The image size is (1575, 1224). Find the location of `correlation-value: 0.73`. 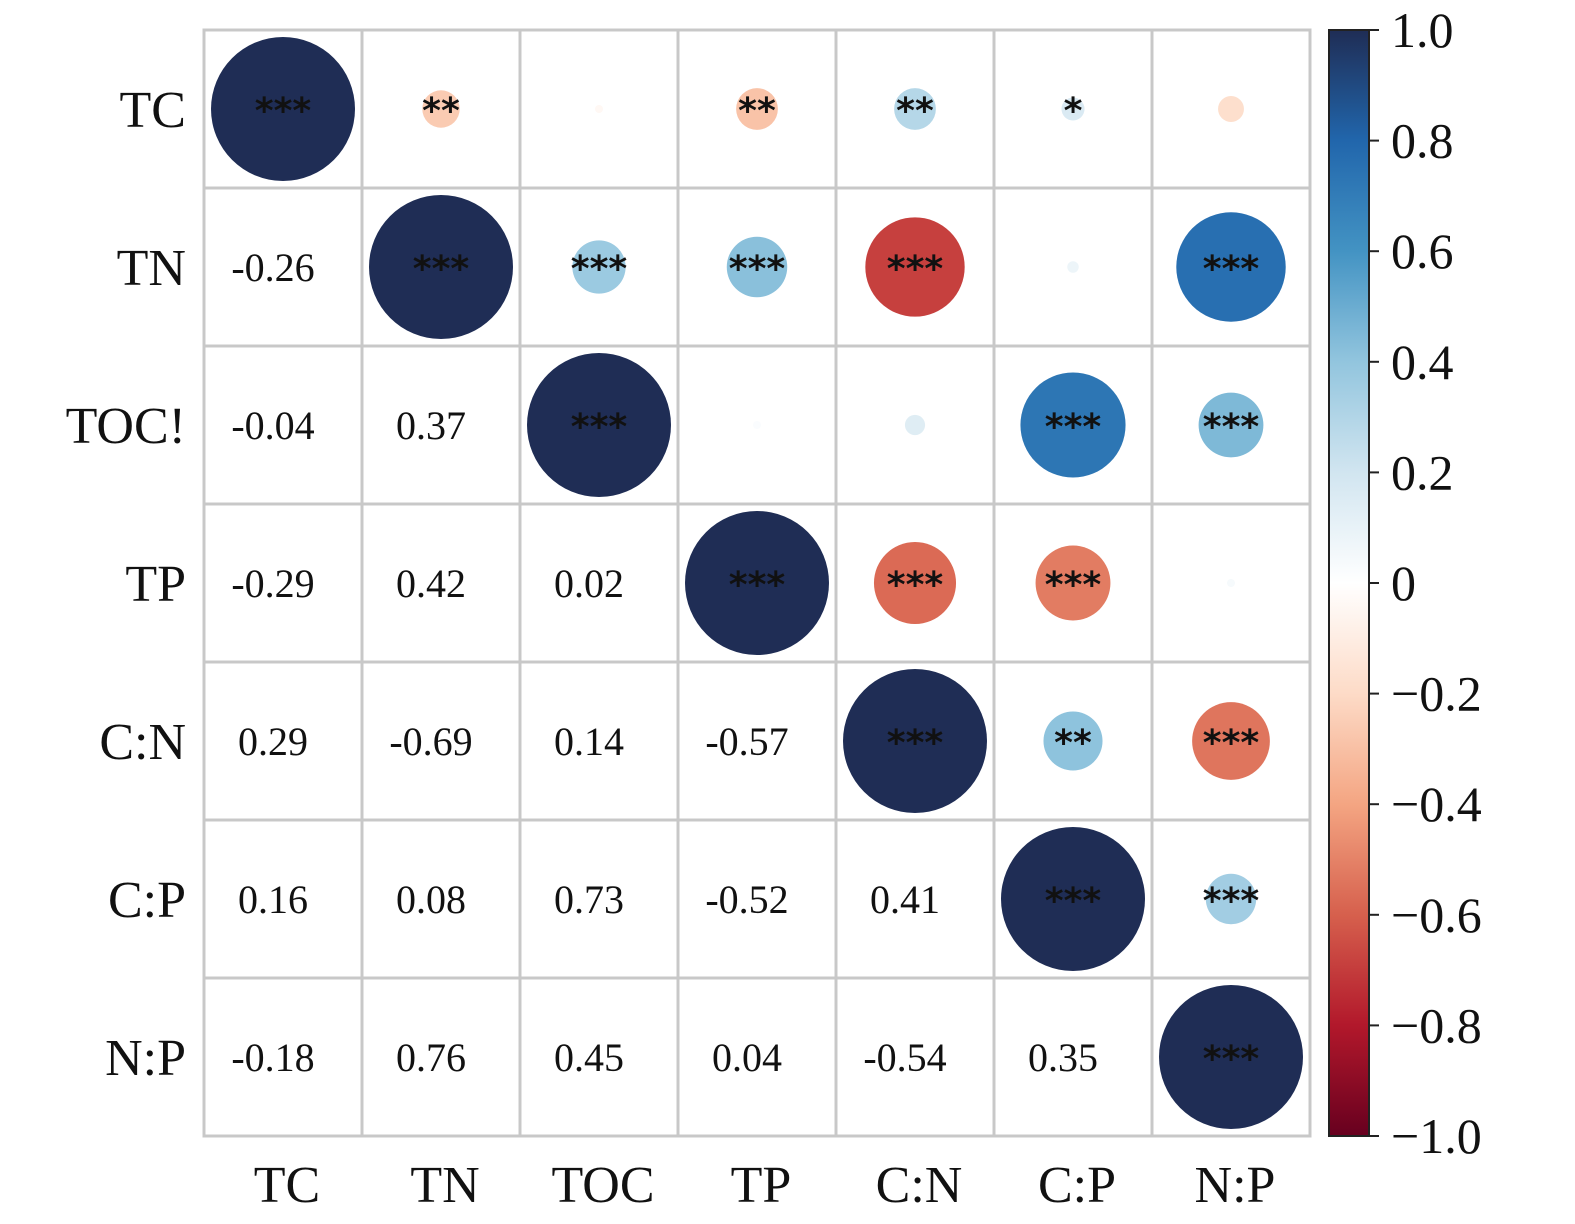

correlation-value: 0.73 is located at coordinates (589, 899).